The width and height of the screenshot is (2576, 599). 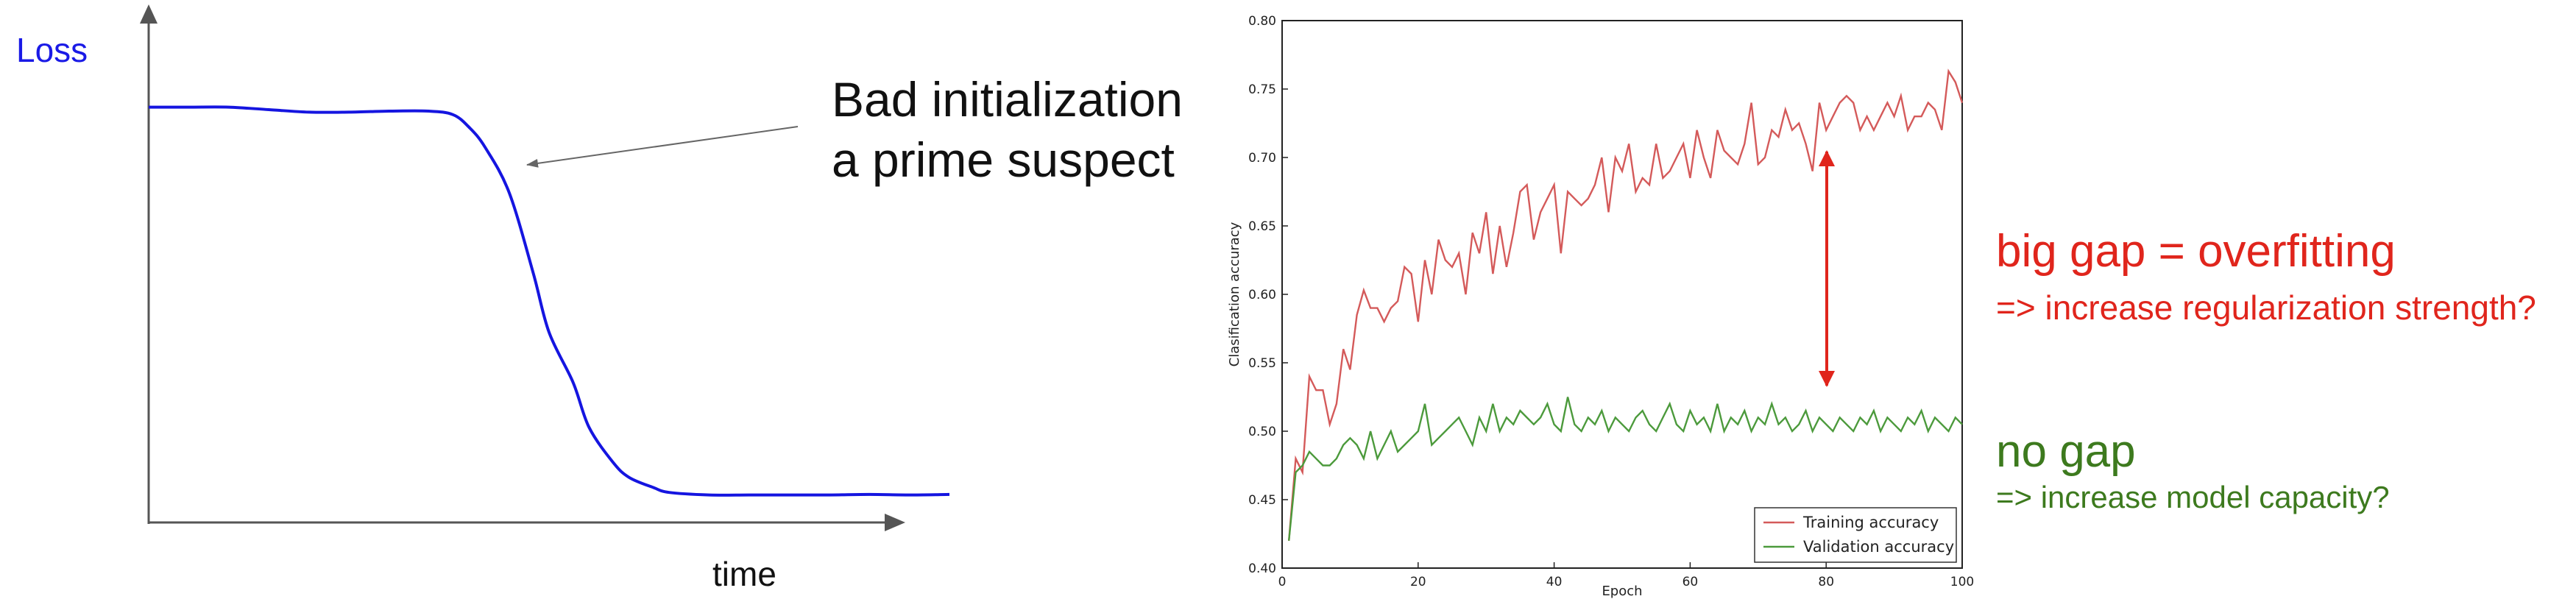 I want to click on y-tick-label: 0.50, so click(x=1262, y=432).